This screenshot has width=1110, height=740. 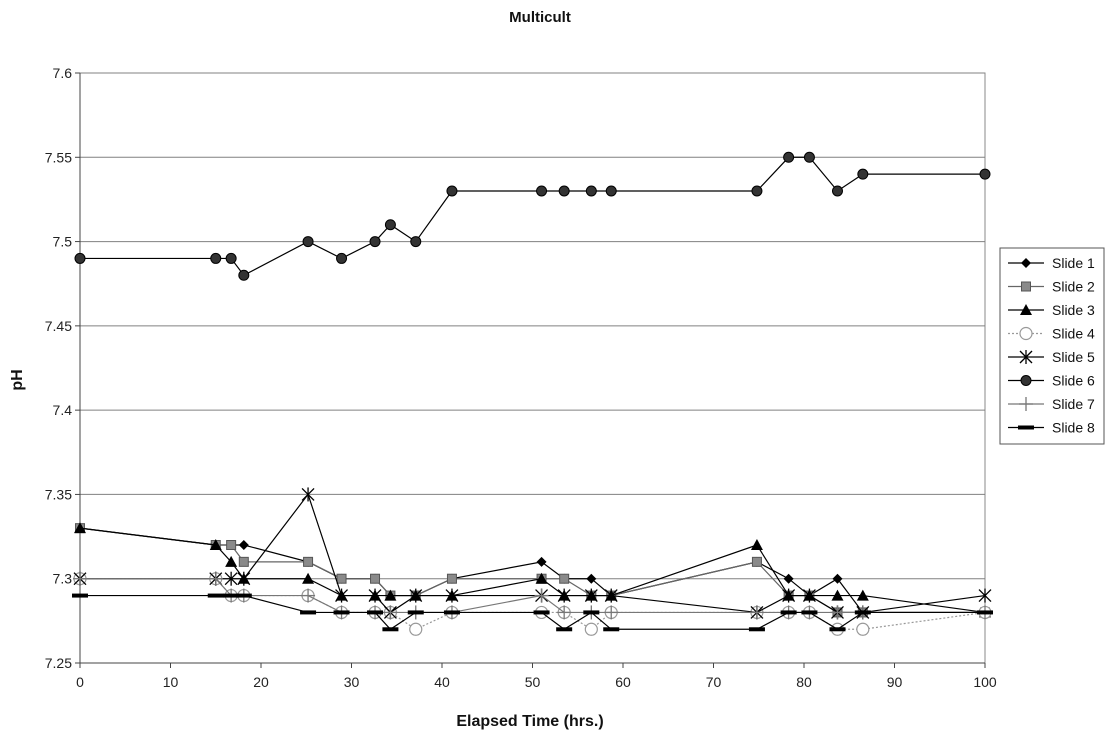 What do you see at coordinates (17, 379) in the screenshot?
I see `y-axis-title: pH` at bounding box center [17, 379].